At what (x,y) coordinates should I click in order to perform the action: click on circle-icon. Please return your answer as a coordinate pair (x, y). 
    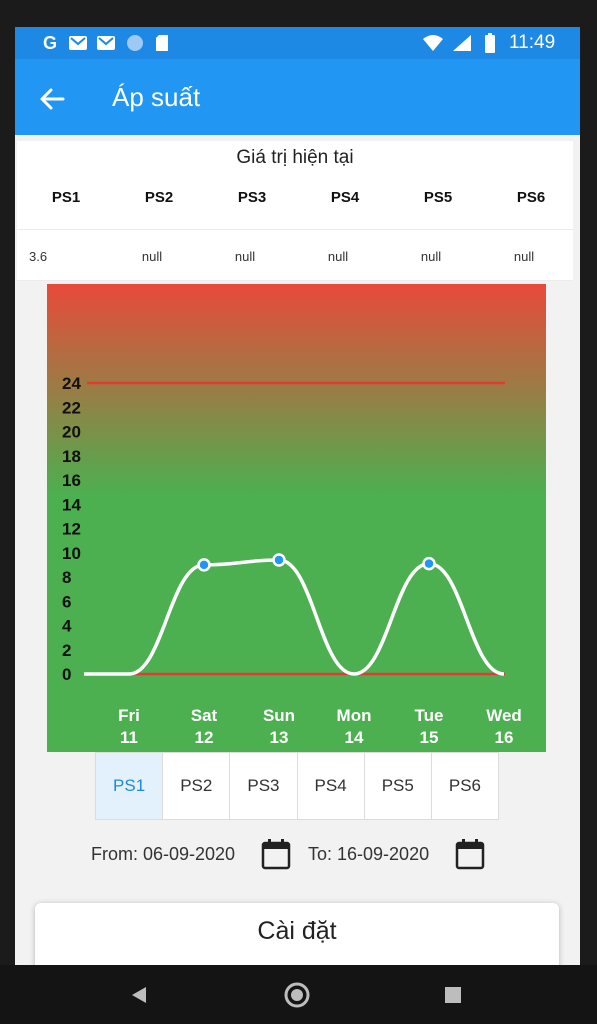
    Looking at the image, I should click on (135, 43).